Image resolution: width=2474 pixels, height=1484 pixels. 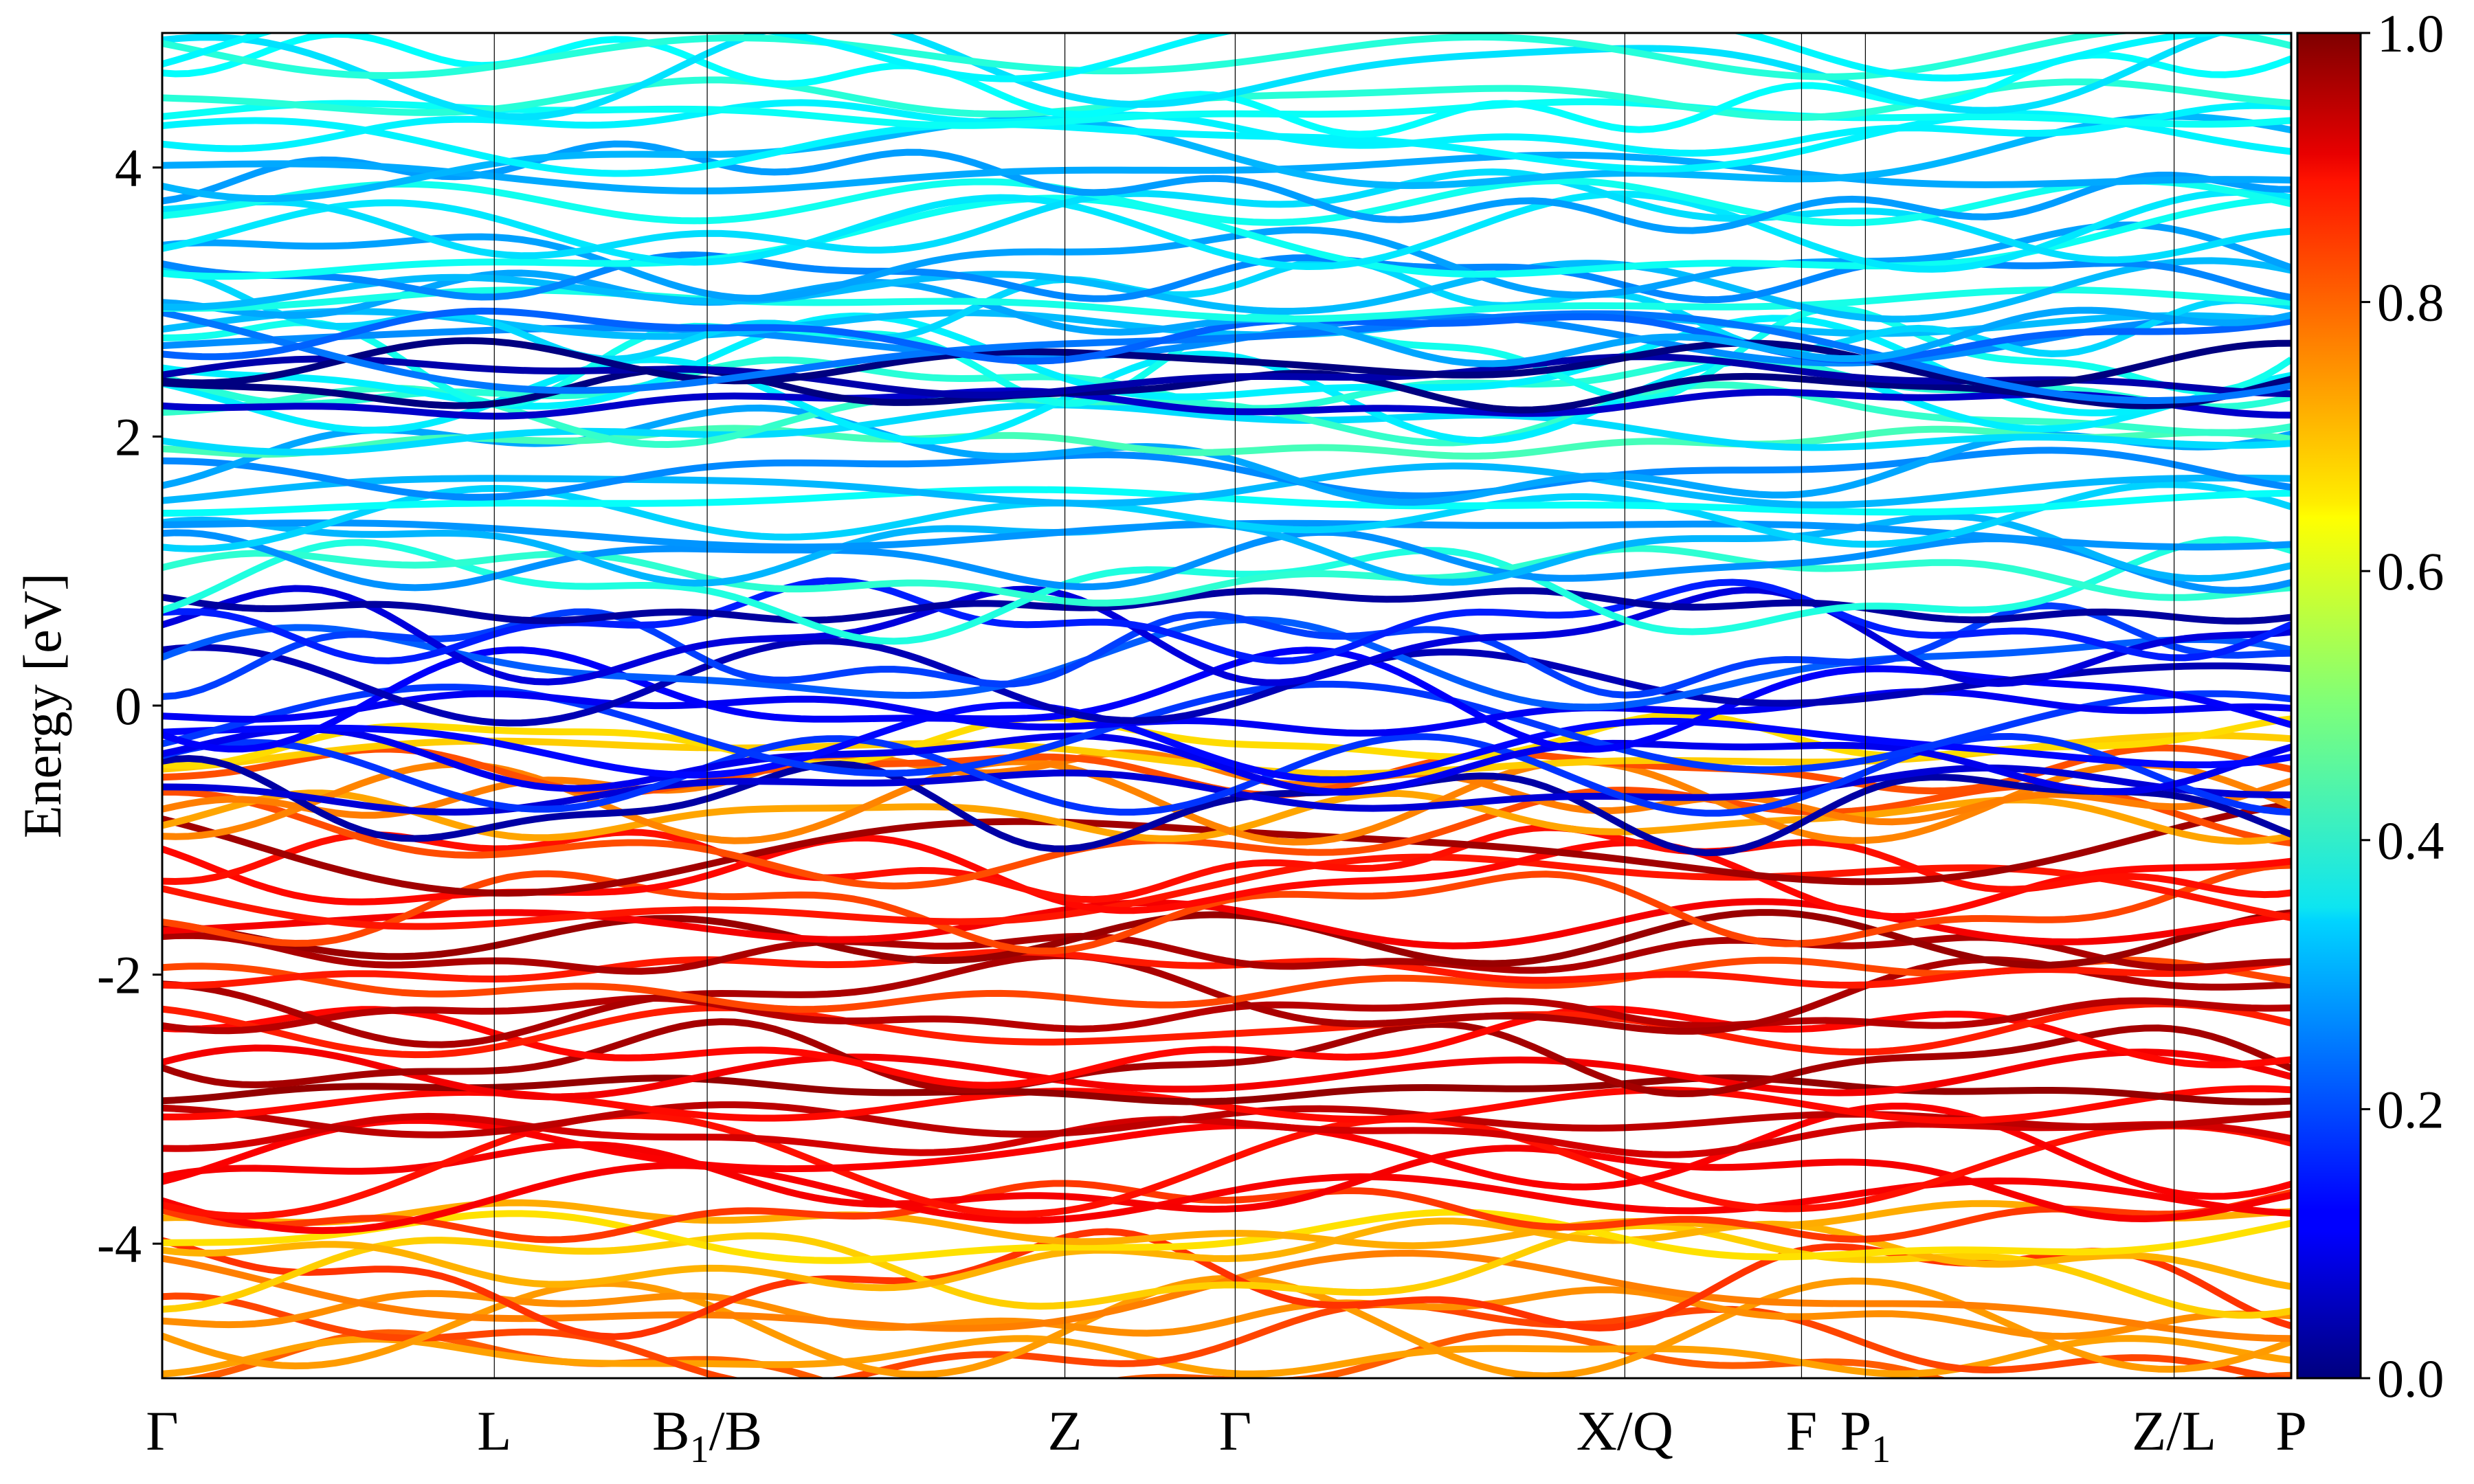 What do you see at coordinates (1802, 1430) in the screenshot?
I see `x-tick-label: F` at bounding box center [1802, 1430].